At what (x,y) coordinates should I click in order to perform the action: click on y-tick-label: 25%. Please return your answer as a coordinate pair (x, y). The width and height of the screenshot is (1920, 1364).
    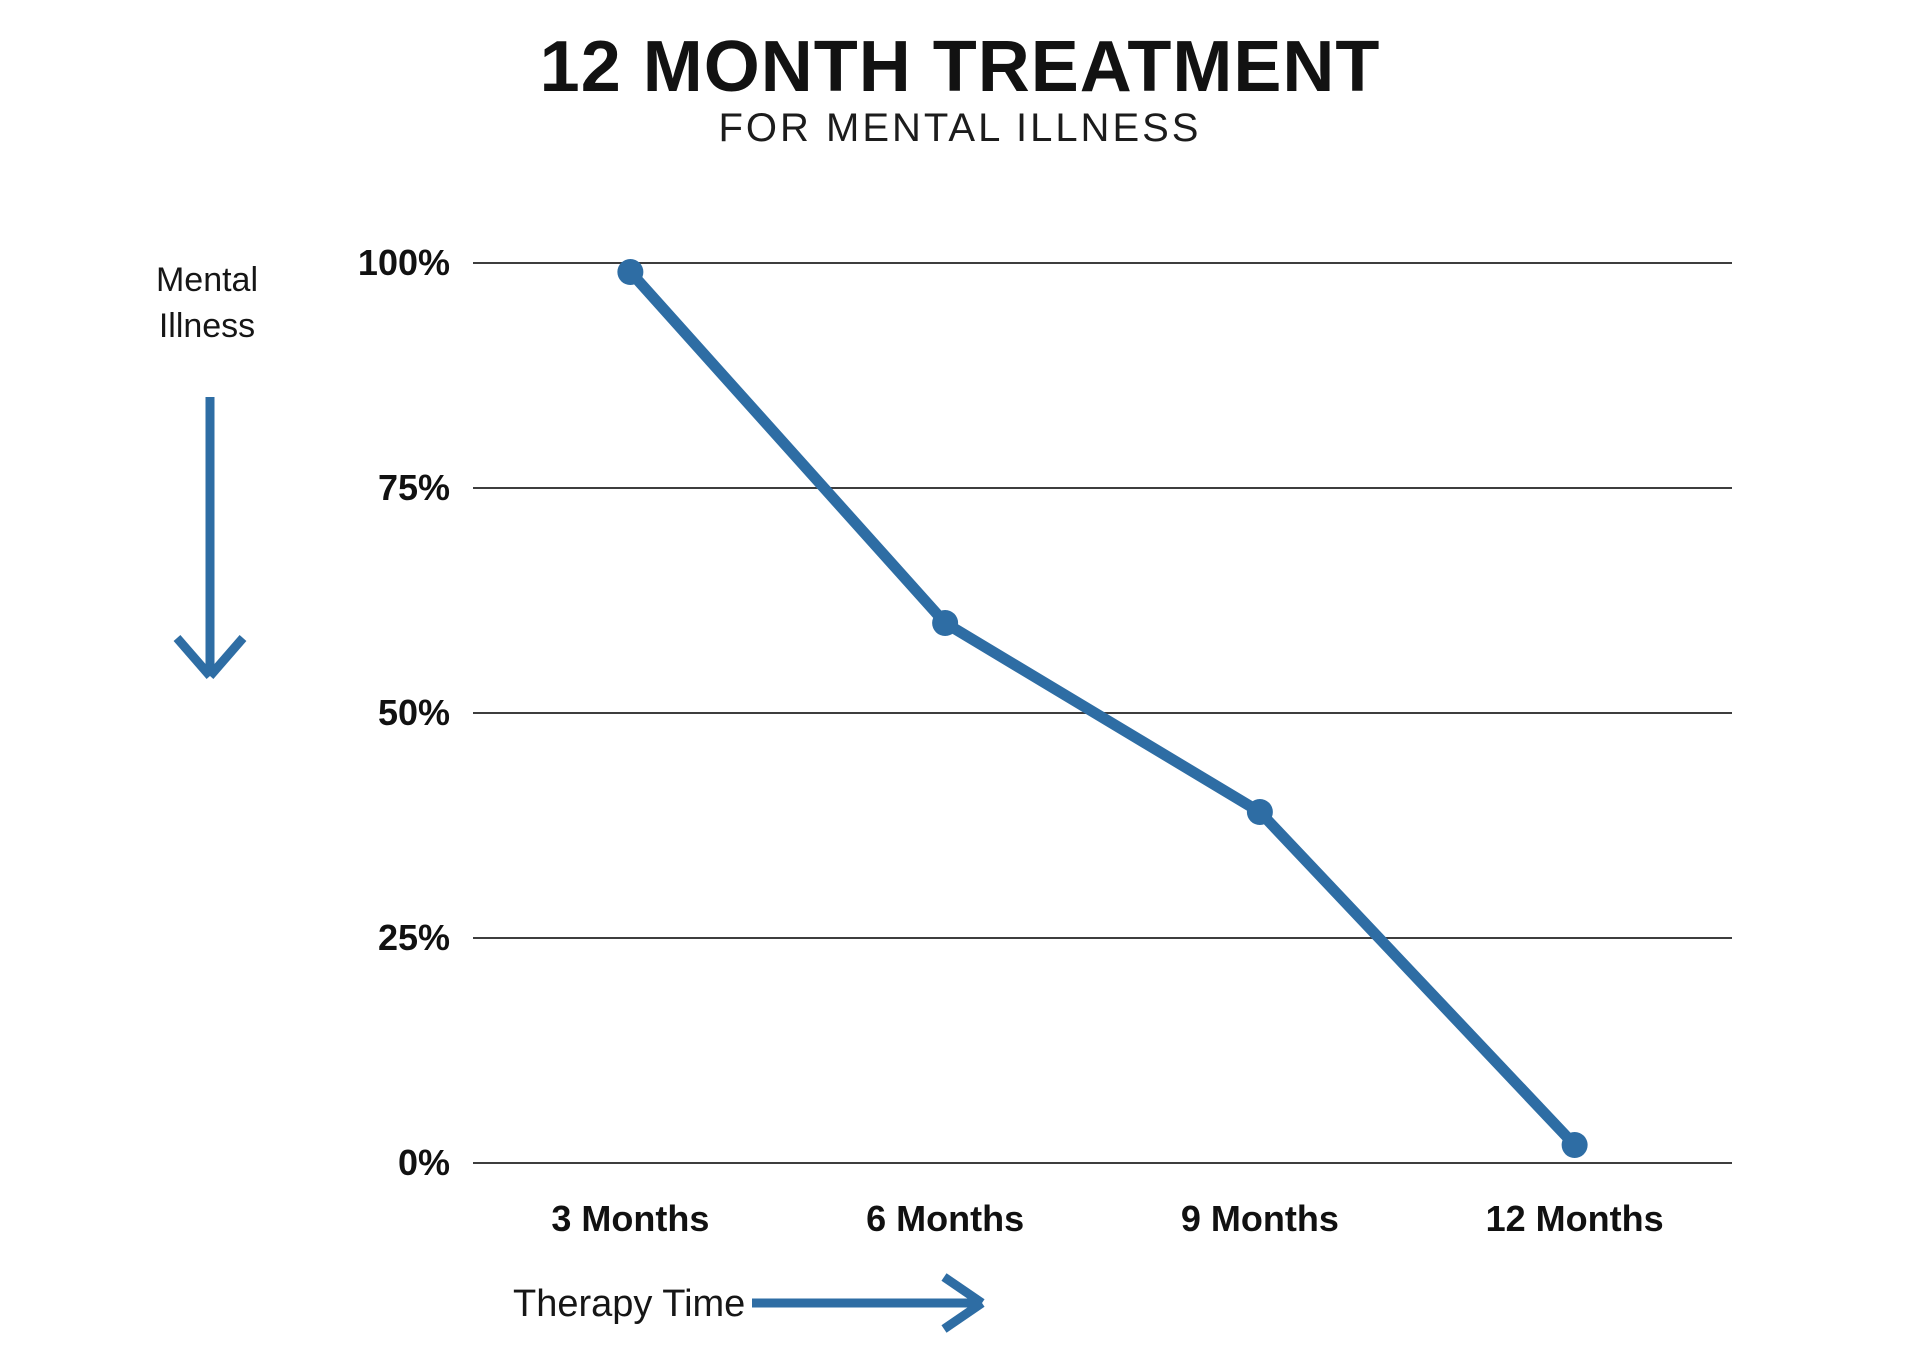
    Looking at the image, I should click on (413, 937).